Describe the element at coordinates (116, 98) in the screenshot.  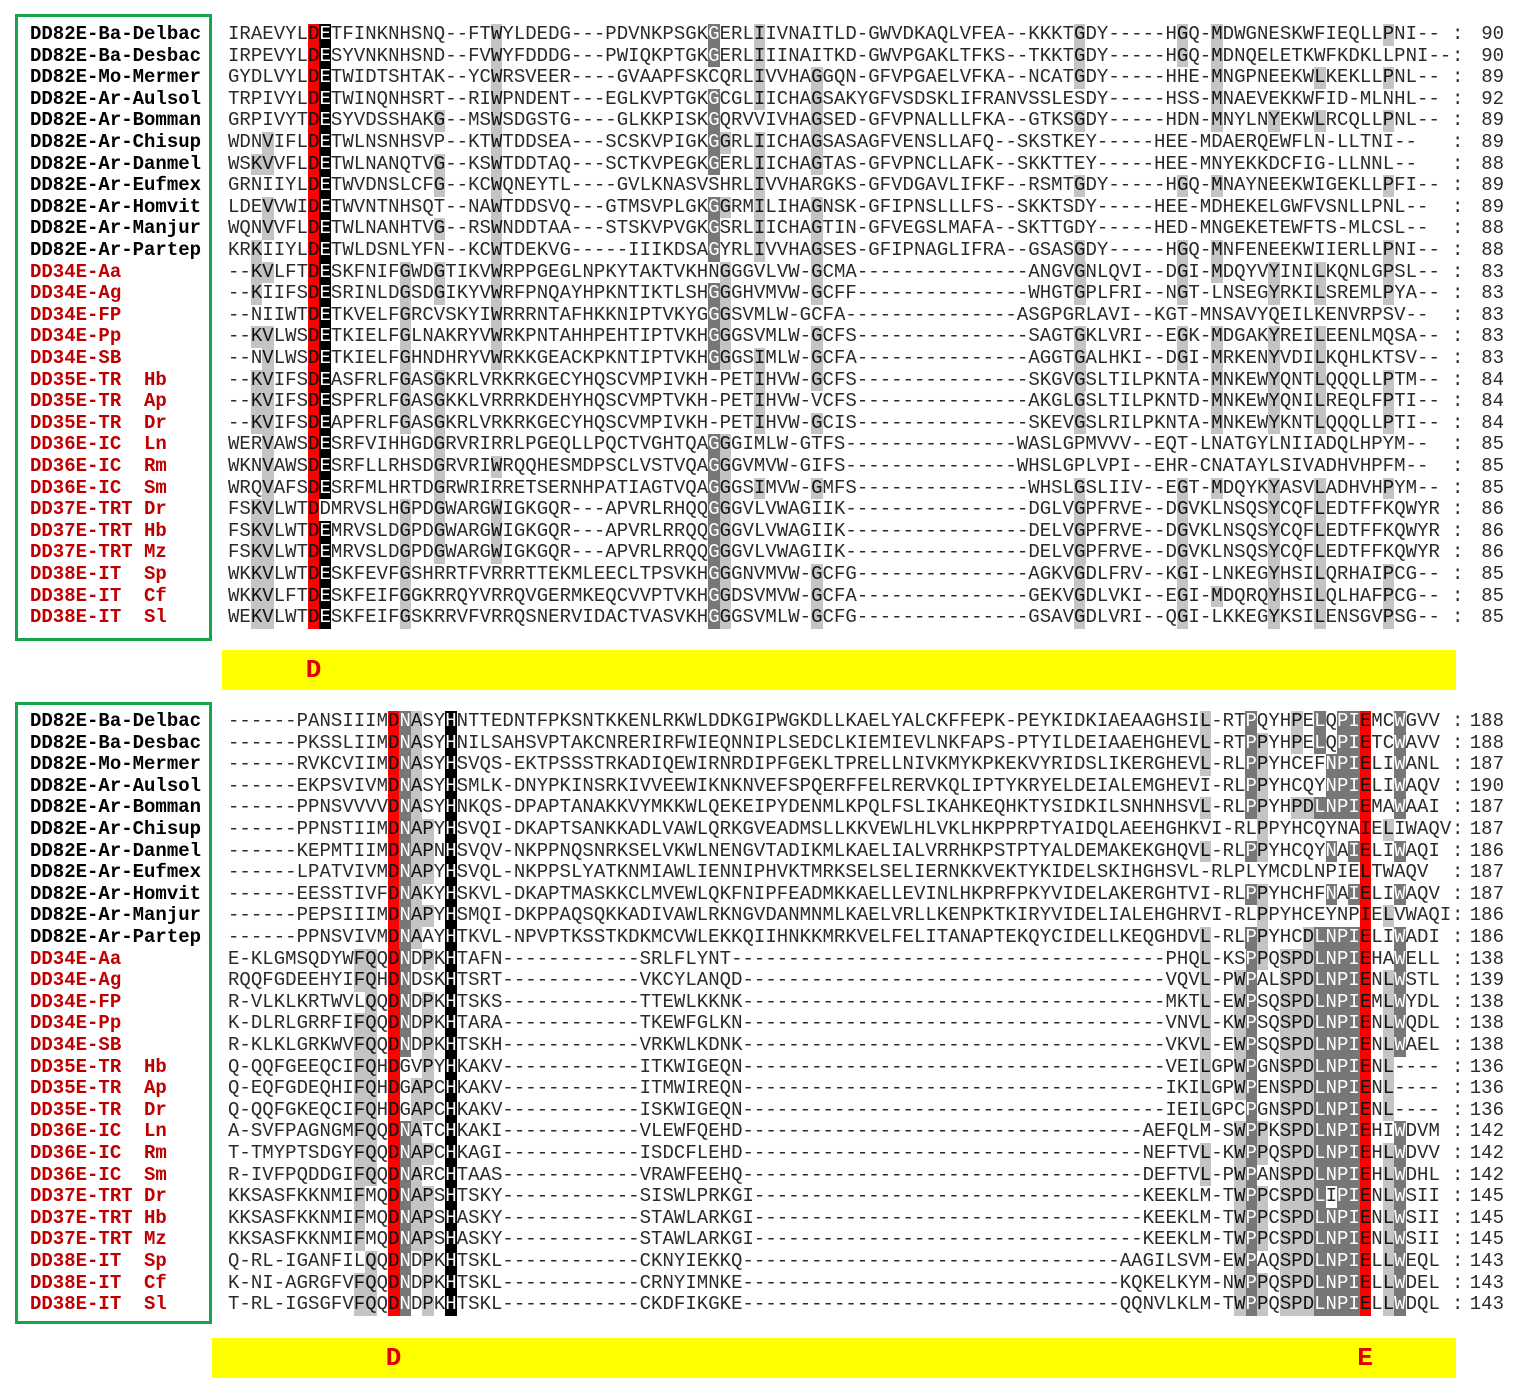
I see `sequence-name: DD82E-Ar-Aulsol` at that location.